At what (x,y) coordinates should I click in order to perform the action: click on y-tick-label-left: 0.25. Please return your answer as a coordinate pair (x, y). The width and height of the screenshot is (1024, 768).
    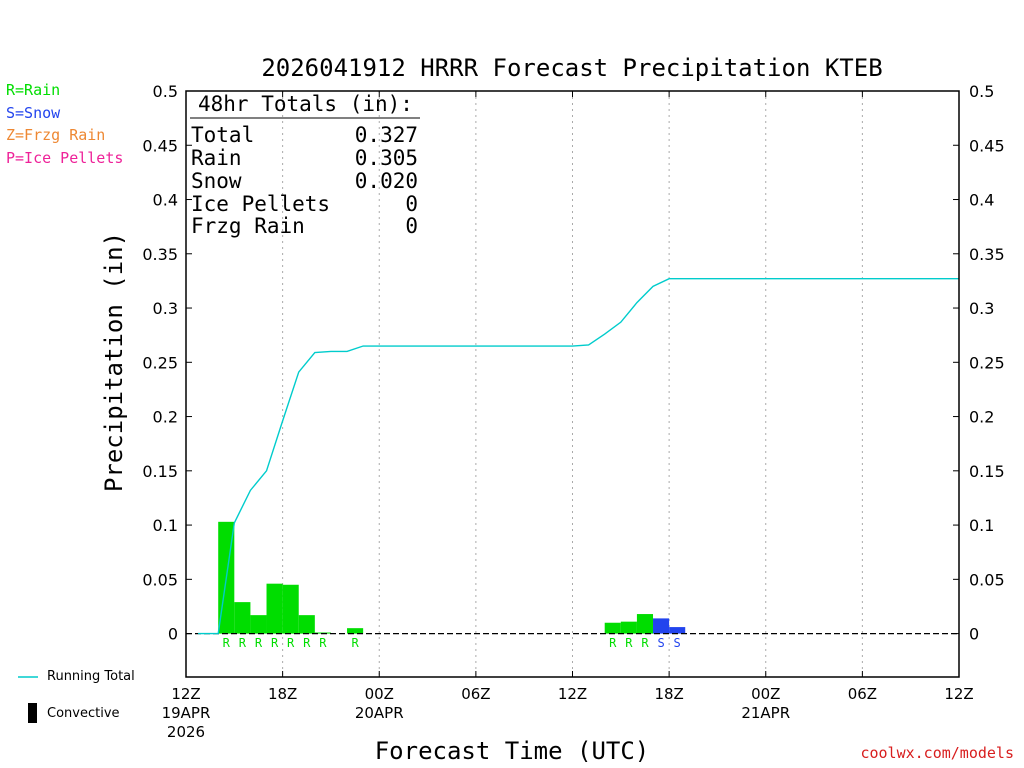
    Looking at the image, I should click on (160, 362).